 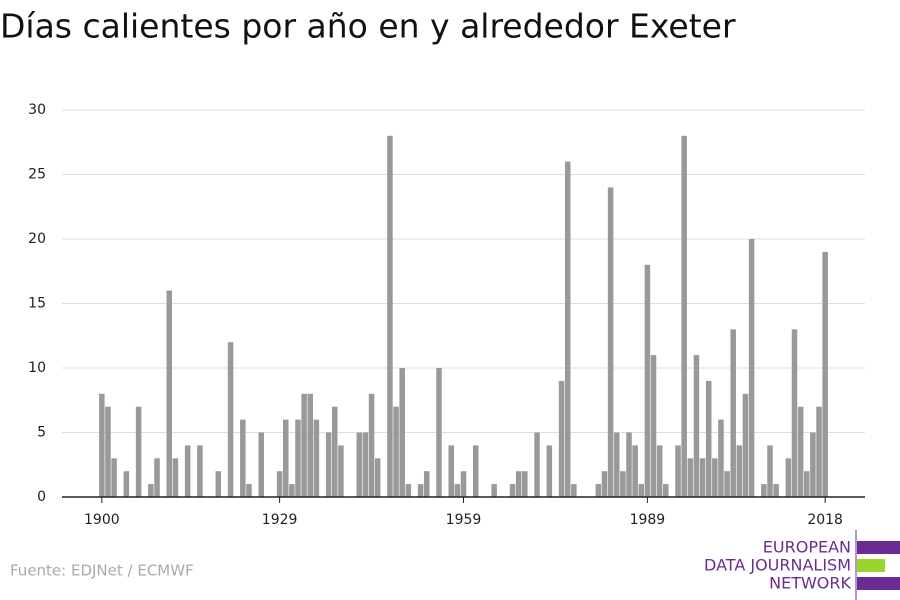 What do you see at coordinates (102, 520) in the screenshot?
I see `x-tick-label: 1900` at bounding box center [102, 520].